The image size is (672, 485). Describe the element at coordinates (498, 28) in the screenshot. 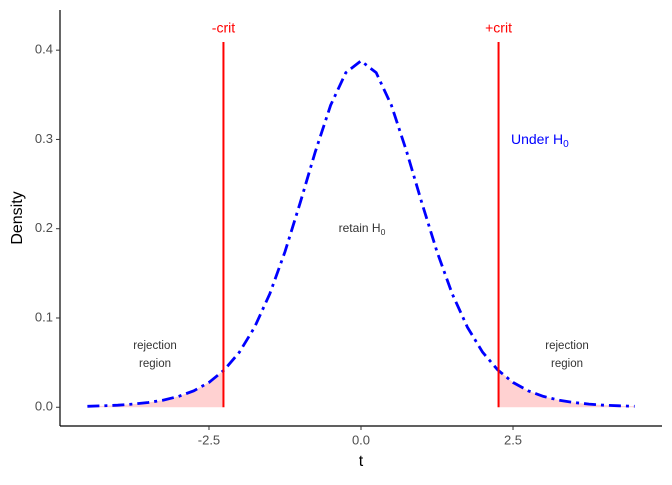

I see `crit-label: +crit` at that location.